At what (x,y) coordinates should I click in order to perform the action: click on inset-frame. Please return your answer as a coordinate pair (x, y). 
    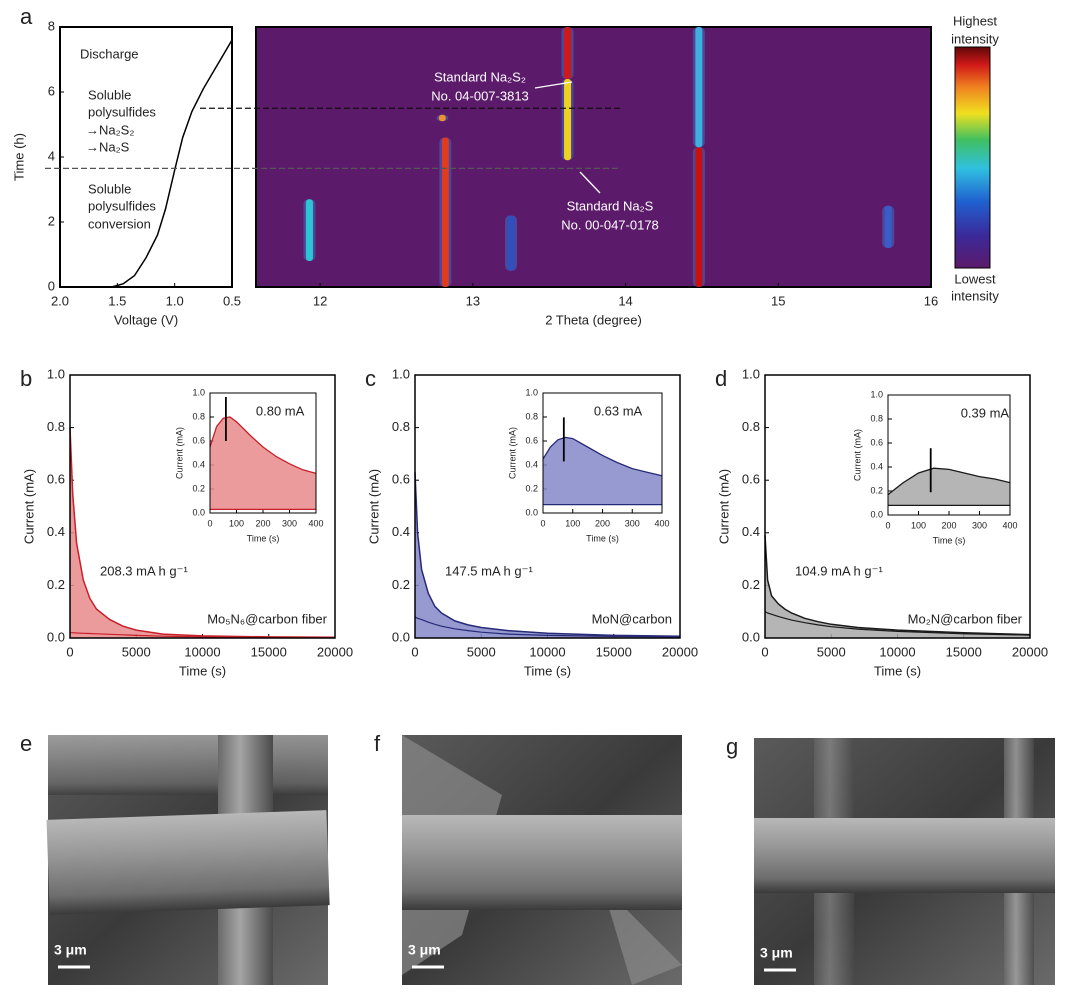
    Looking at the image, I should click on (263, 453).